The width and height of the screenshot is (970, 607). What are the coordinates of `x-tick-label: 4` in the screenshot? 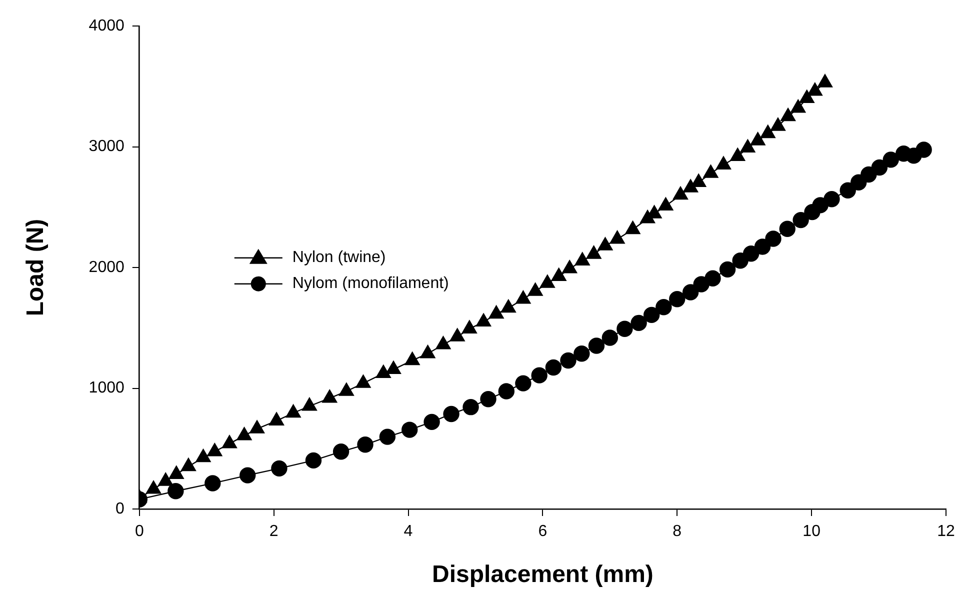 It's located at (408, 531).